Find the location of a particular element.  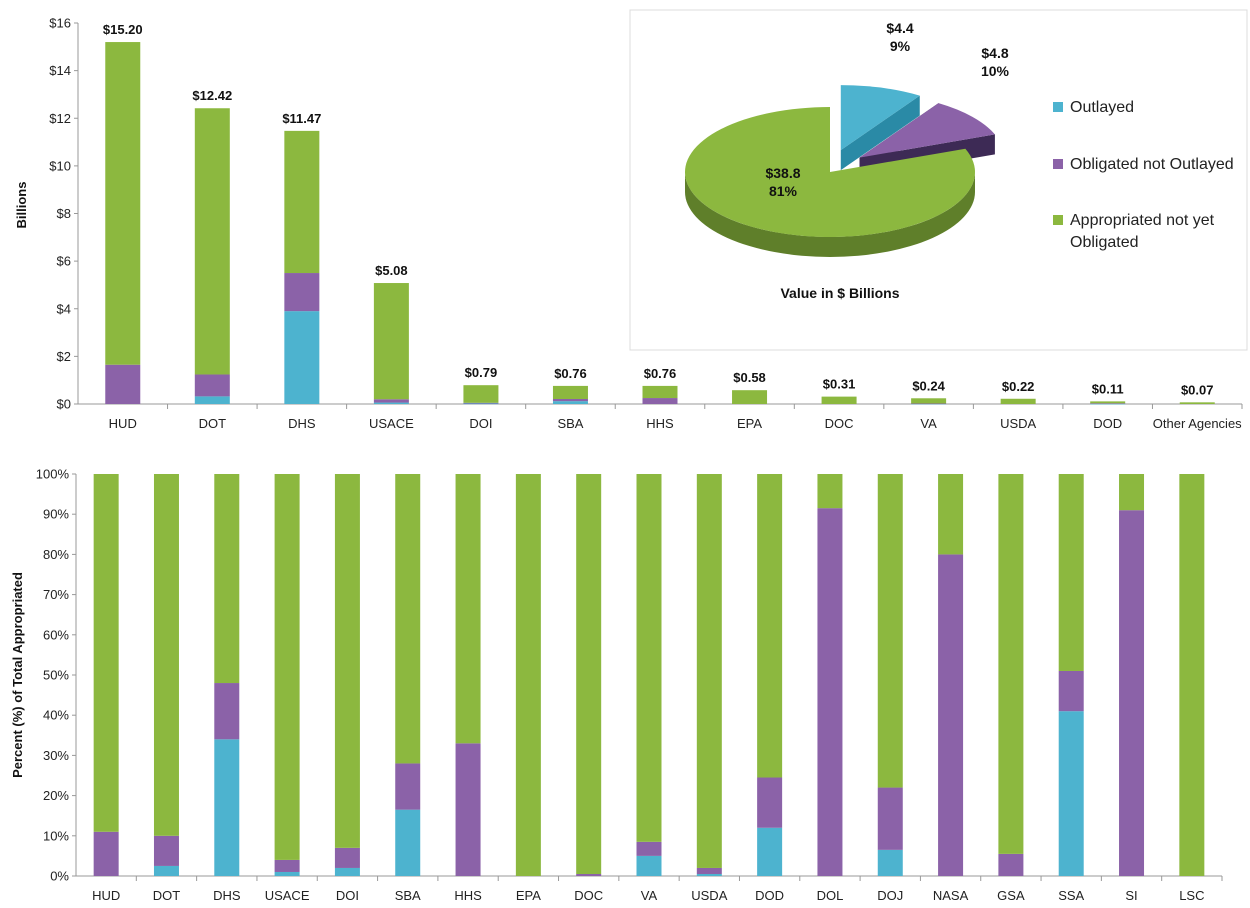

bar-usace-appropriated-not-yet-obligated is located at coordinates (391, 341).